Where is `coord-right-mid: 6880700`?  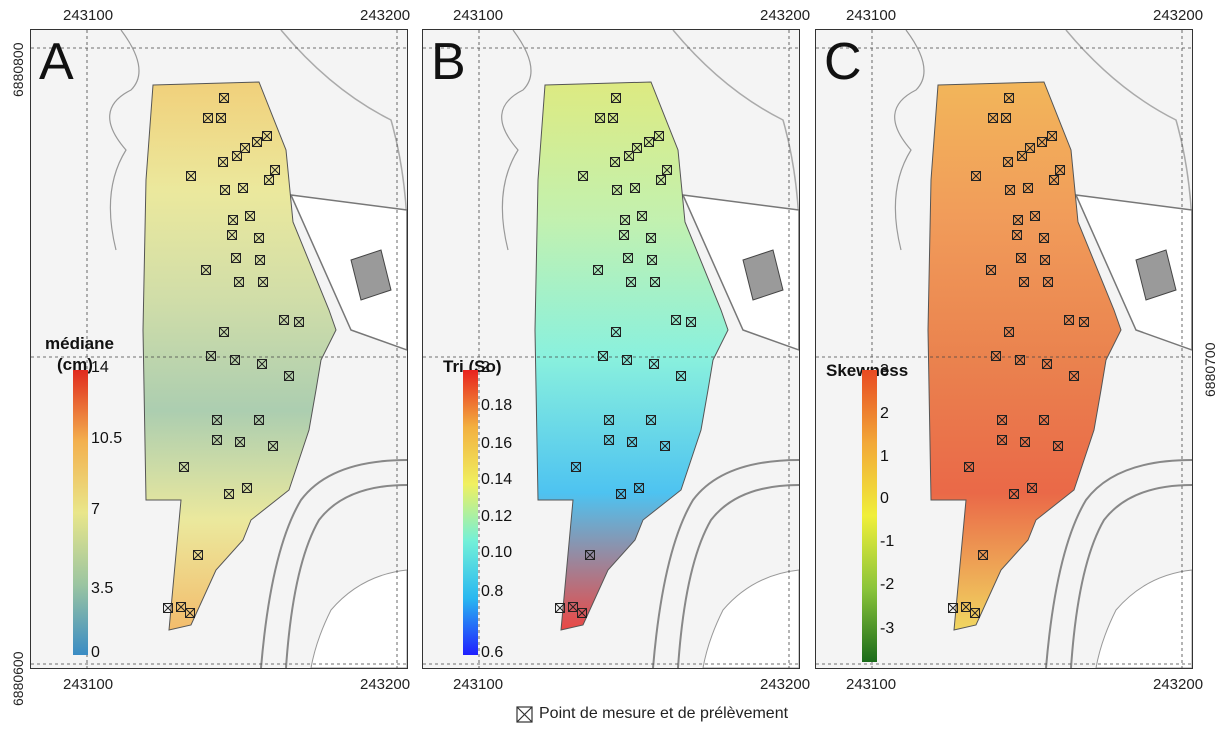
coord-right-mid: 6880700 is located at coordinates (1210, 369).